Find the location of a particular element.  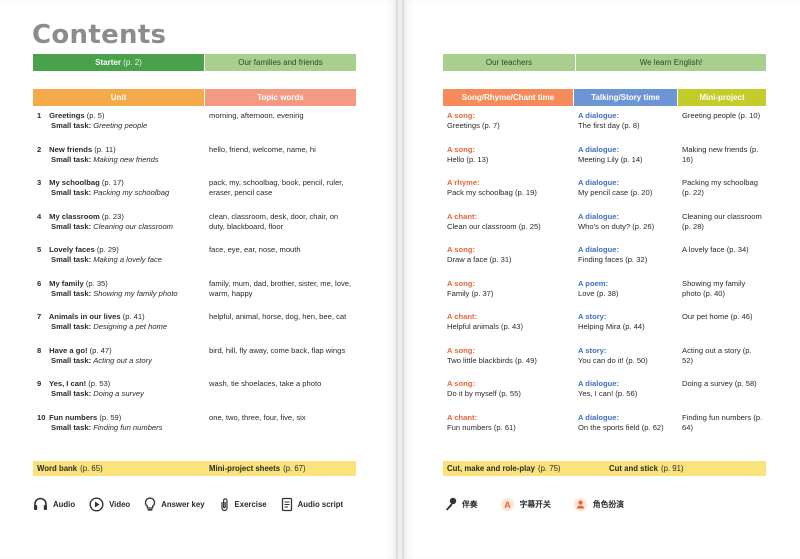

header-topic-words: Topic words is located at coordinates (280, 97).